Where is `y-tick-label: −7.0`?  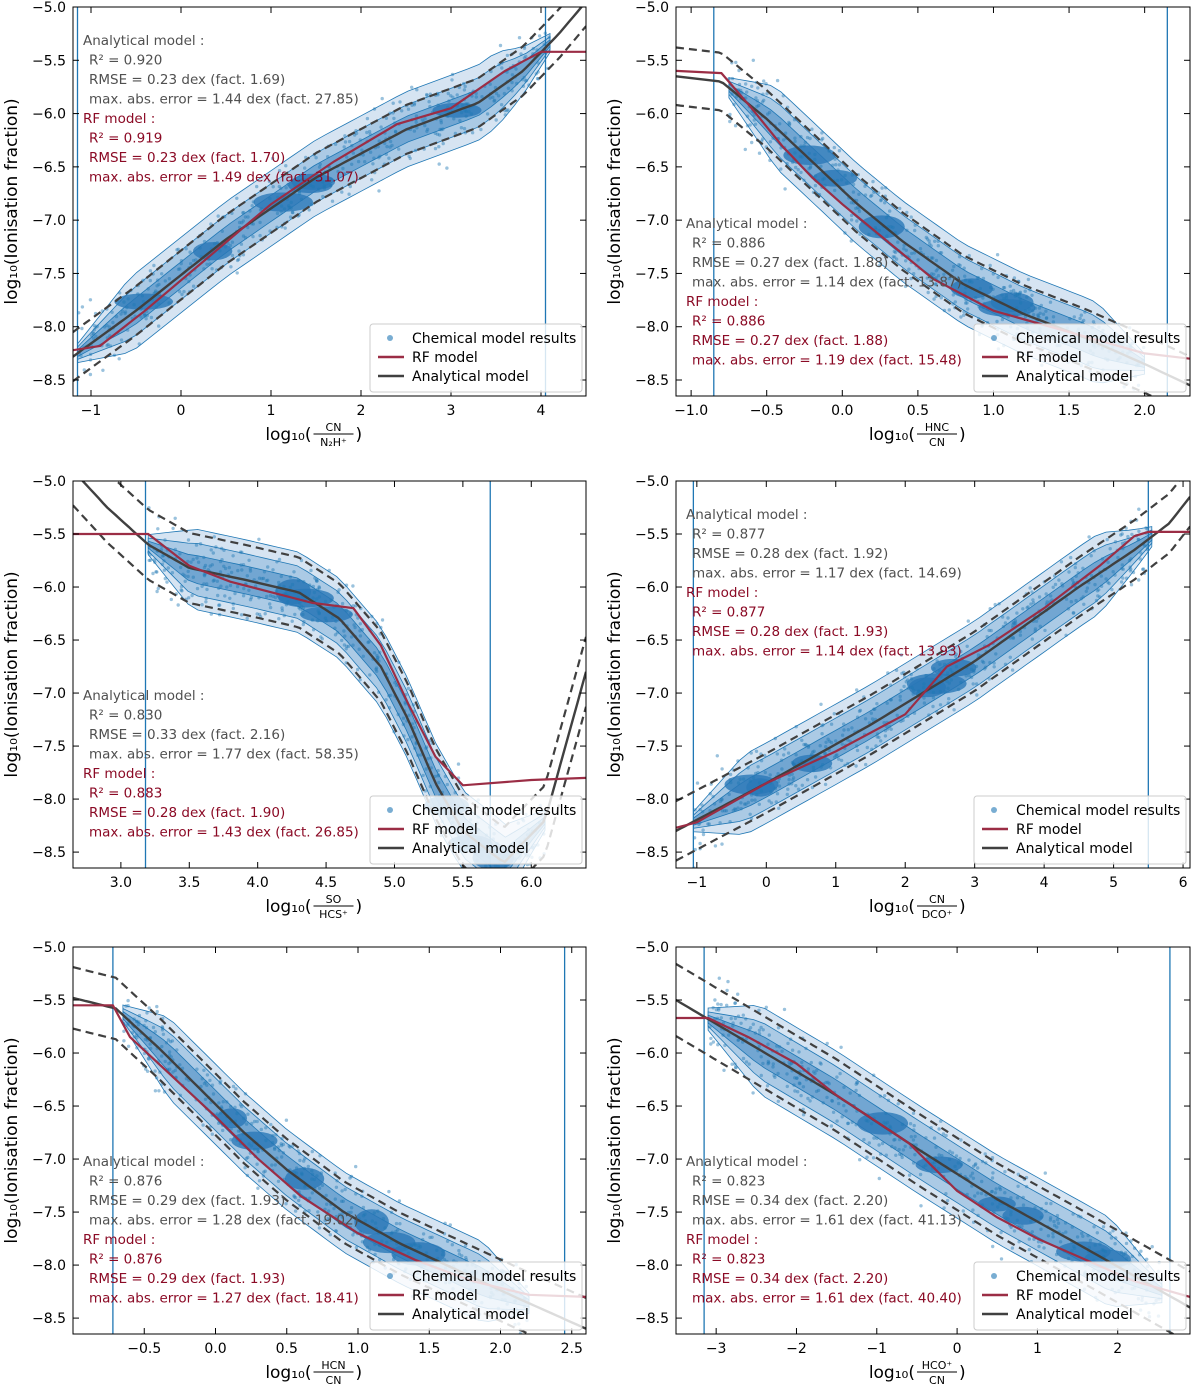
y-tick-label: −7.0 is located at coordinates (652, 694).